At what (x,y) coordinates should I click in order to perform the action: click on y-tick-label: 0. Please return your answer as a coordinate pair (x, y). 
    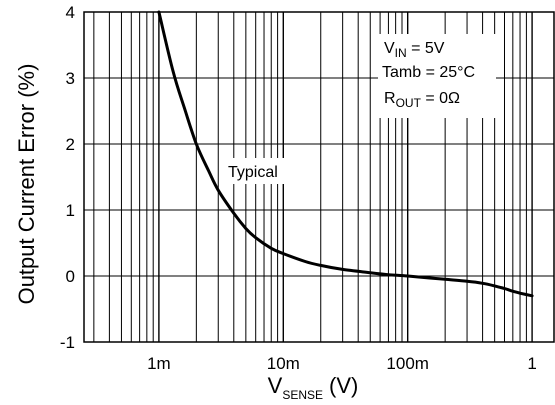
    Looking at the image, I should click on (70, 276).